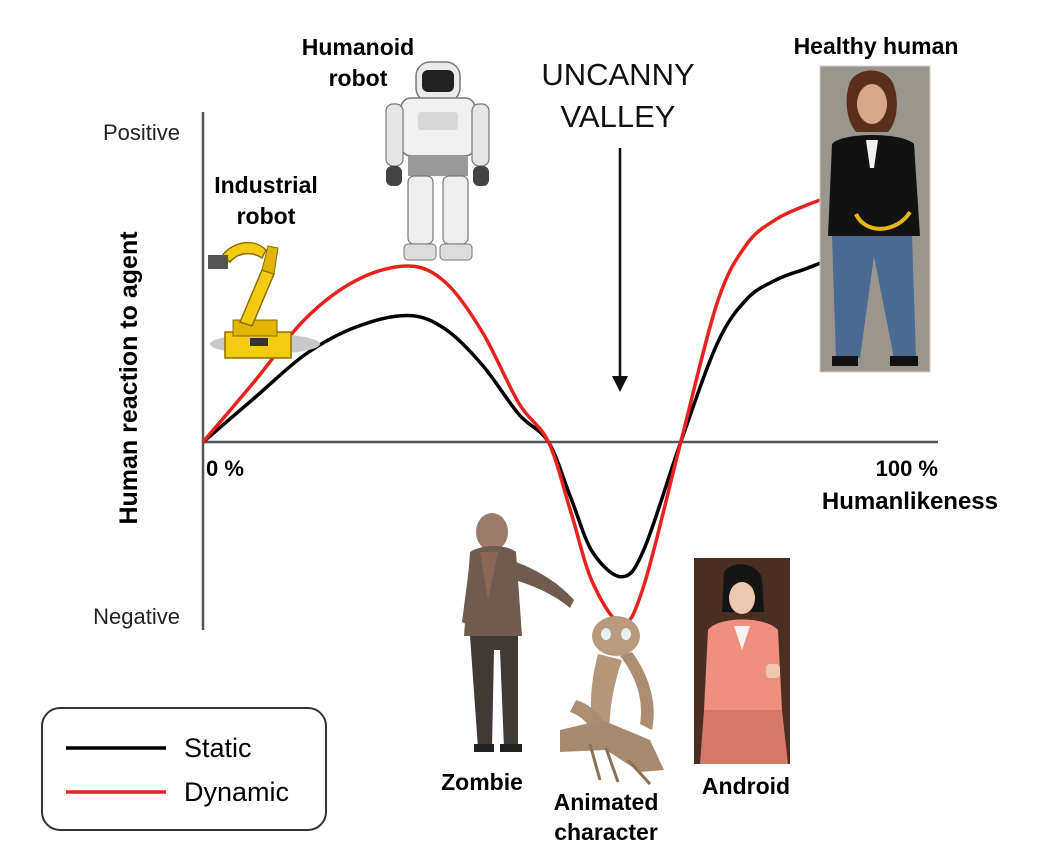  I want to click on legend-label-dynamic: Dynamic, so click(236, 792).